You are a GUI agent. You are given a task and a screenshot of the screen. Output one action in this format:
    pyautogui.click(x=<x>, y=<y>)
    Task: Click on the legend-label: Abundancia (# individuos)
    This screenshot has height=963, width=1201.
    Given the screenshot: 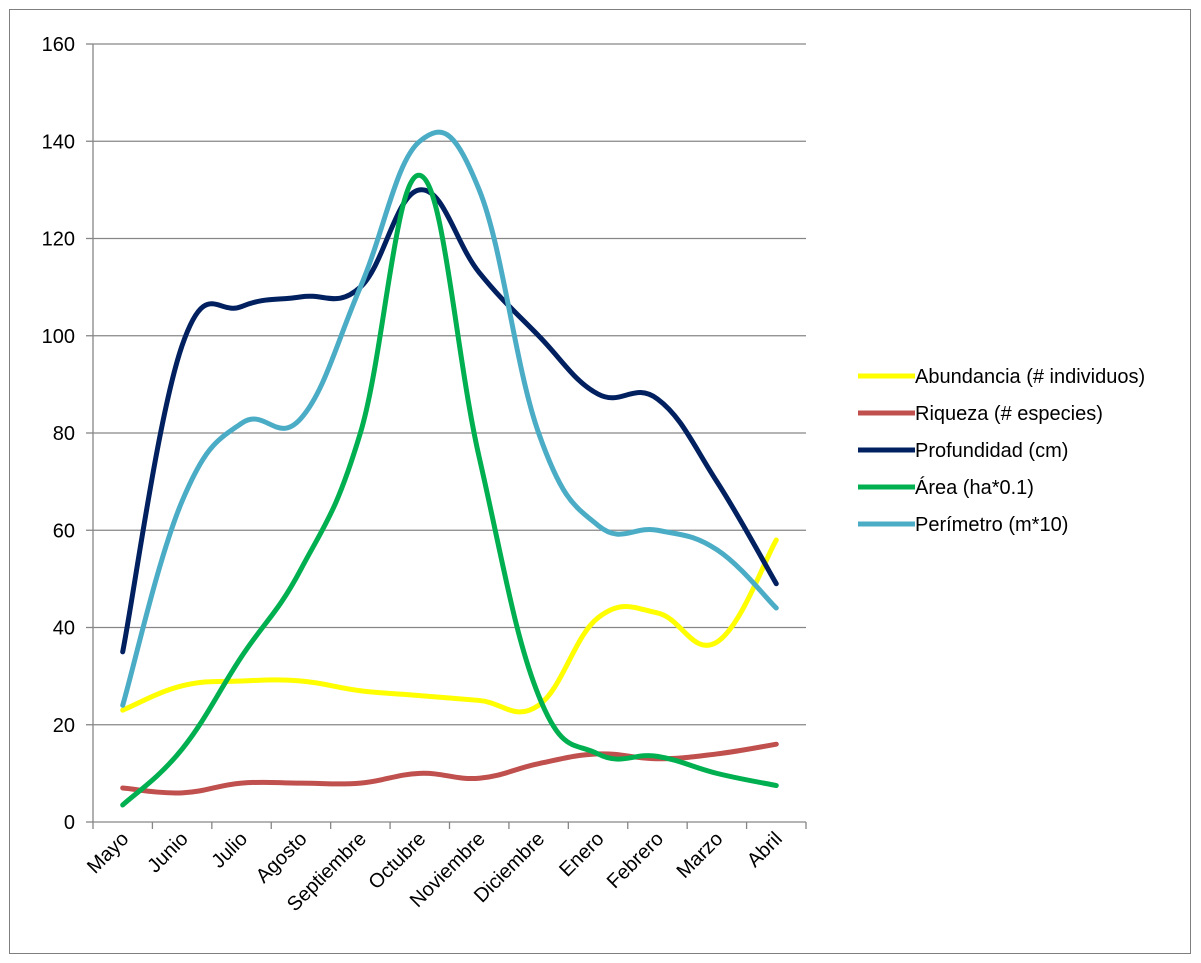 What is the action you would take?
    pyautogui.click(x=1030, y=377)
    